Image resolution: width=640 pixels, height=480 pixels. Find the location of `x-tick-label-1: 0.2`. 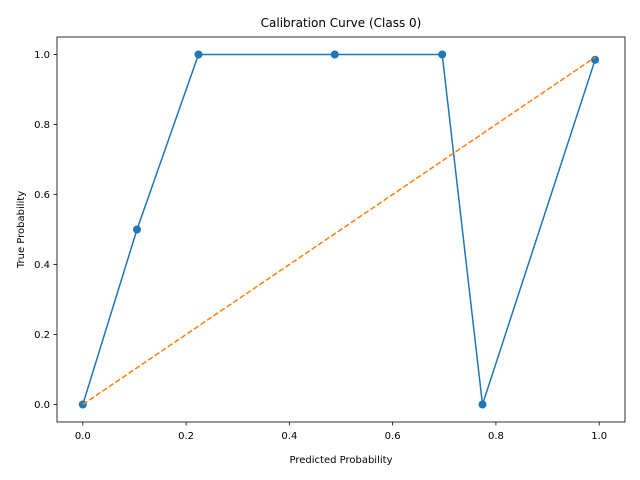

x-tick-label-1: 0.2 is located at coordinates (186, 436).